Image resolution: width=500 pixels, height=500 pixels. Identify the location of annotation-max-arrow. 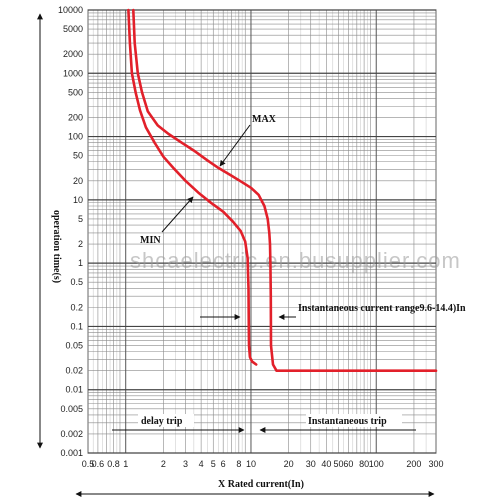
(235, 145).